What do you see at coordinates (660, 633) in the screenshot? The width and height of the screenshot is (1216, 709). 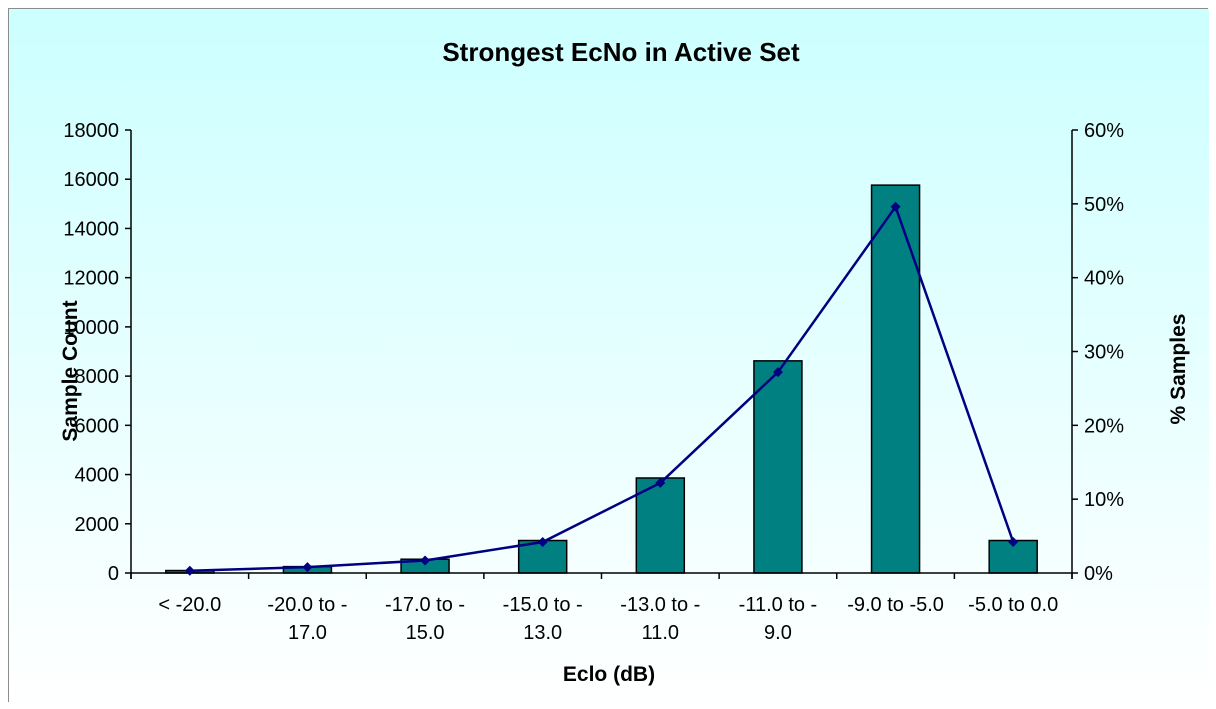 I see `x-tick-label-line: 11.0` at bounding box center [660, 633].